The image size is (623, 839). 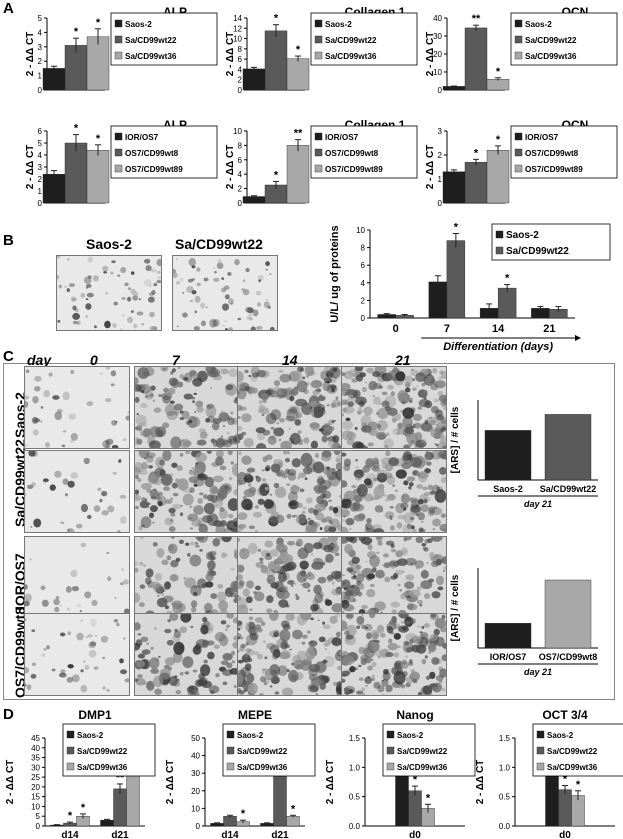 What do you see at coordinates (476, 153) in the screenshot?
I see `c5-sig-0-1: *` at bounding box center [476, 153].